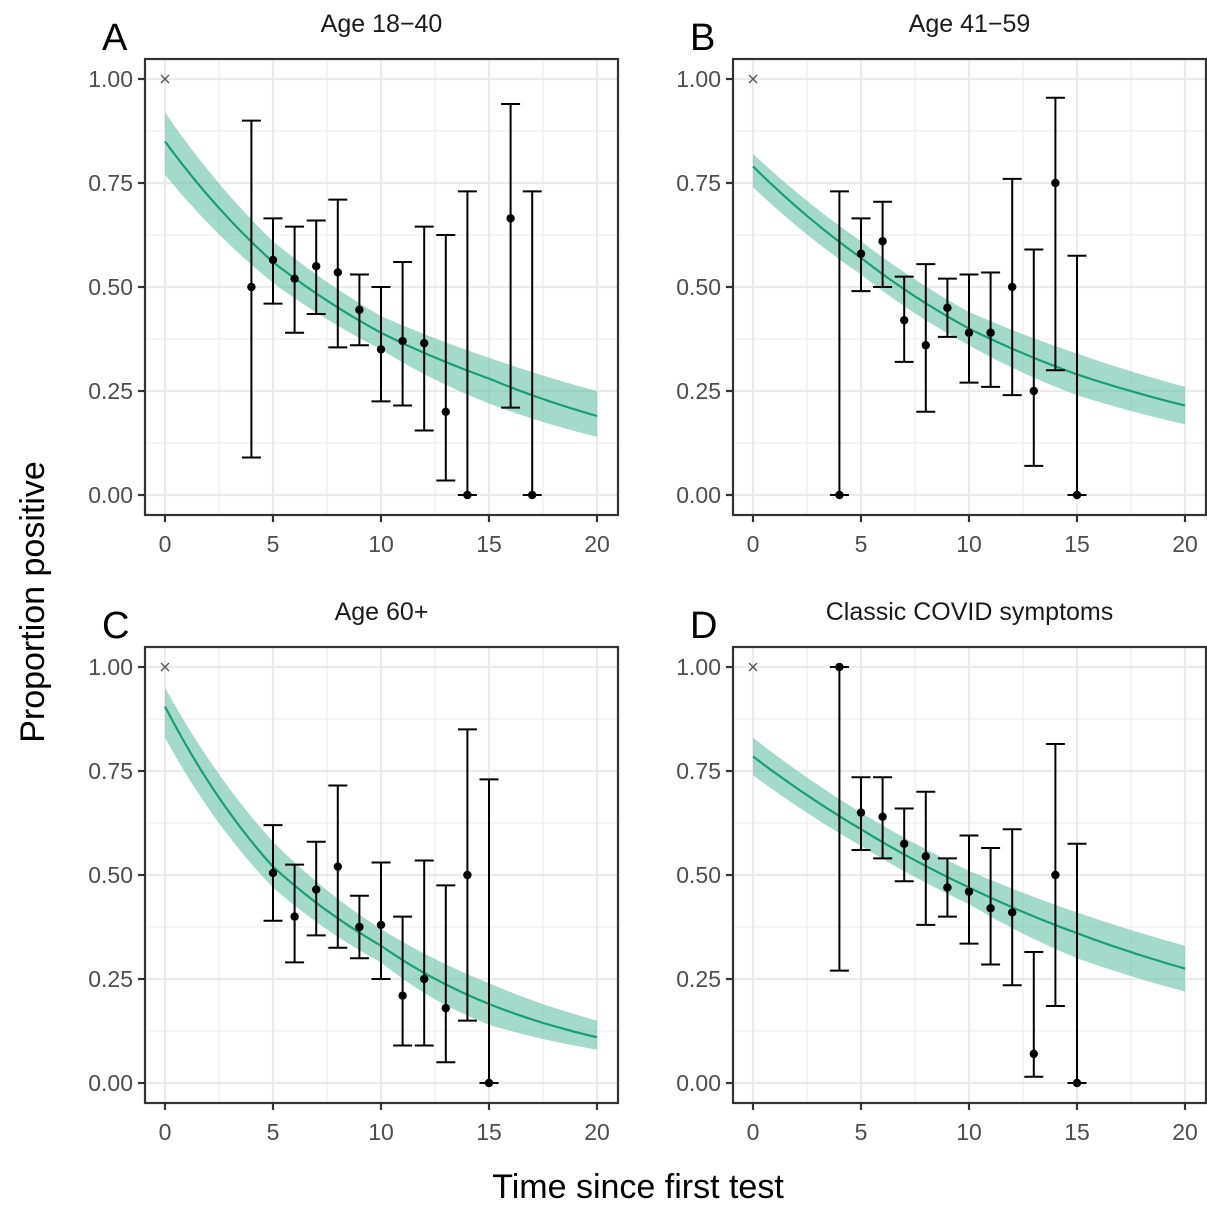 This screenshot has height=1205, width=1207. Describe the element at coordinates (382, 24) in the screenshot. I see `panel-title: Age 18−40` at that location.